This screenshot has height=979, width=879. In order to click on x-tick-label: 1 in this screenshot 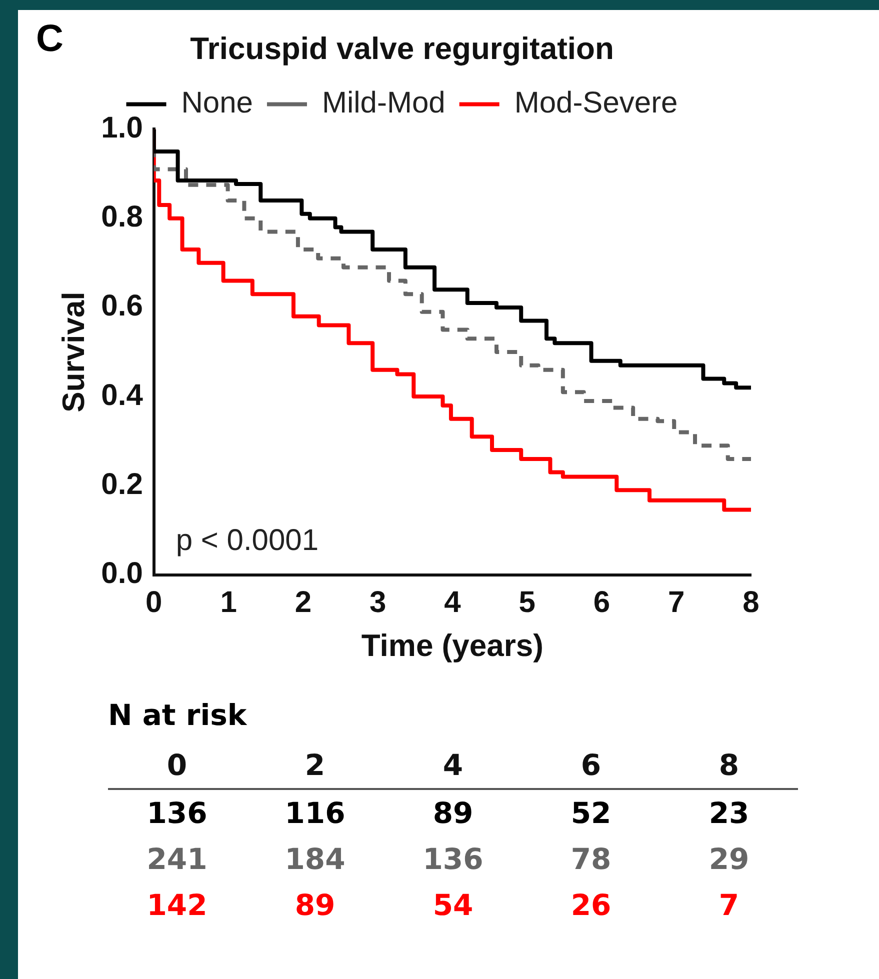, I will do `click(228, 603)`.